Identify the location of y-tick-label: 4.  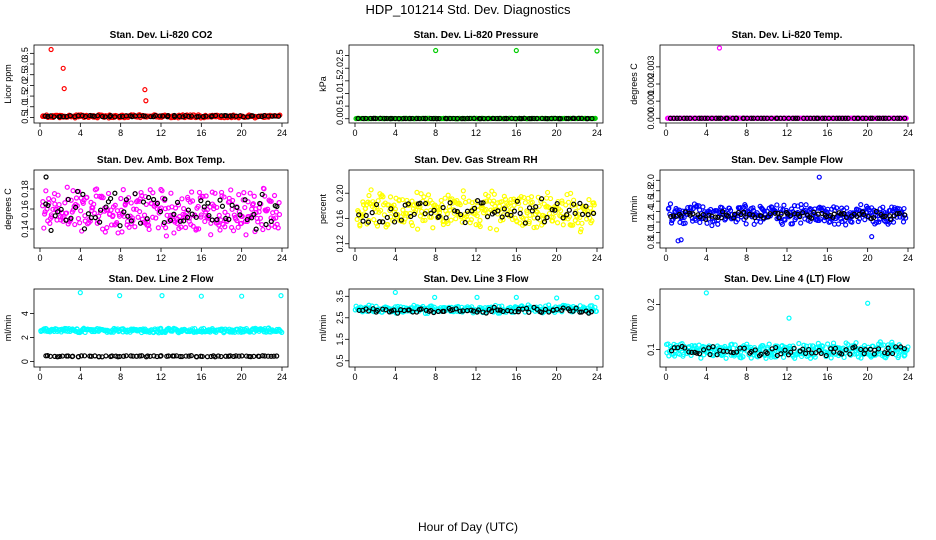
(25, 313).